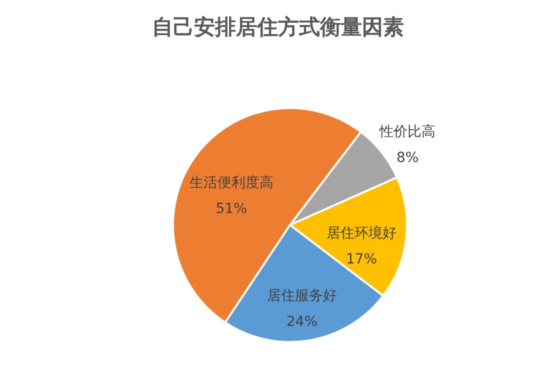 This screenshot has height=366, width=556. Describe the element at coordinates (302, 322) in the screenshot. I see `data-label: 24%` at that location.